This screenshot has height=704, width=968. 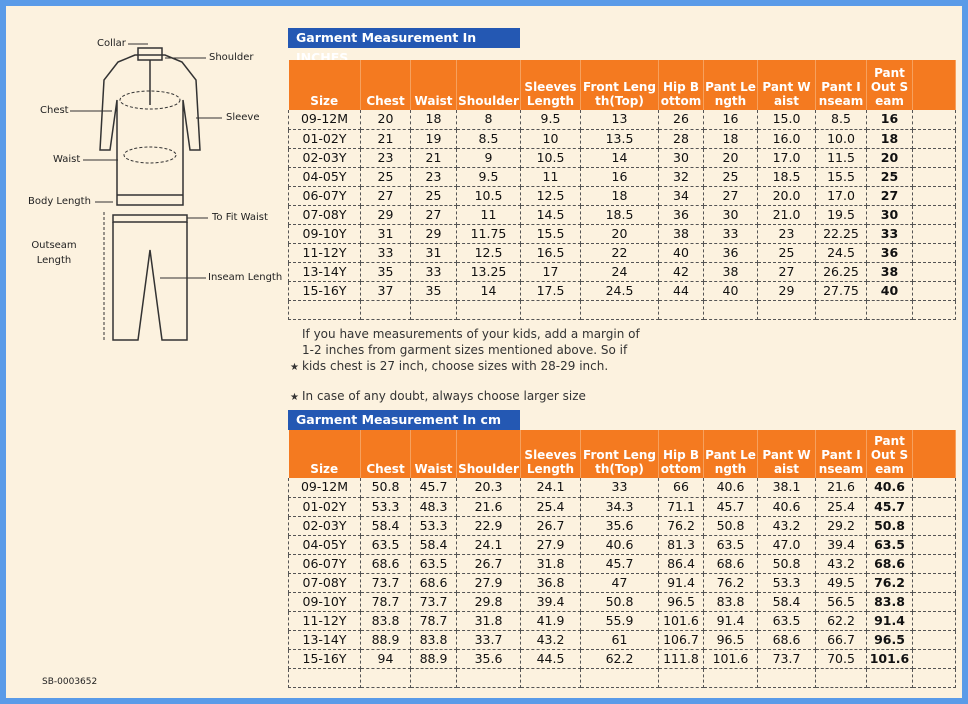 What do you see at coordinates (433, 139) in the screenshot?
I see `cell: 19` at bounding box center [433, 139].